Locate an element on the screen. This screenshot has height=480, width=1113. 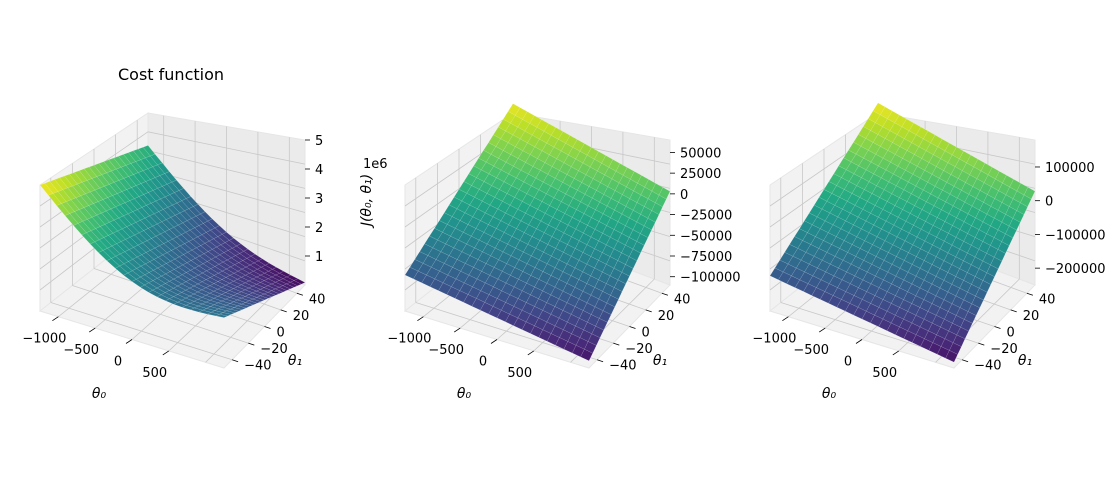
z-tick-label: 100000 is located at coordinates (1070, 168).